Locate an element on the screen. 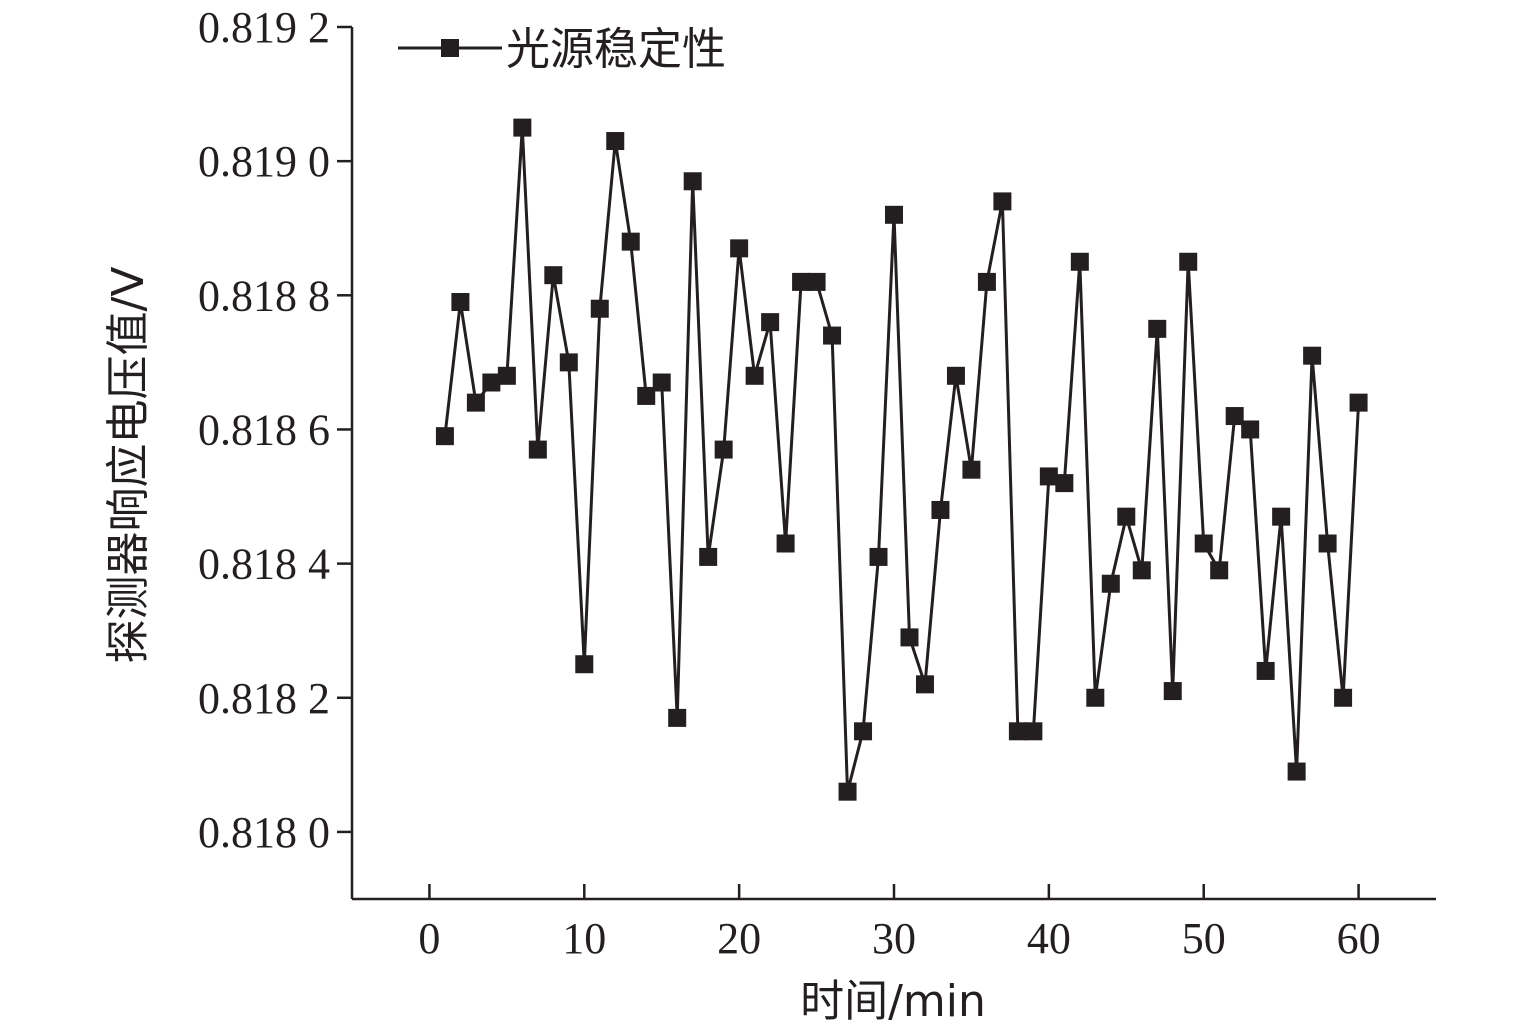 This screenshot has width=1535, height=1034. y-tick-label: 0.818 6 is located at coordinates (264, 429).